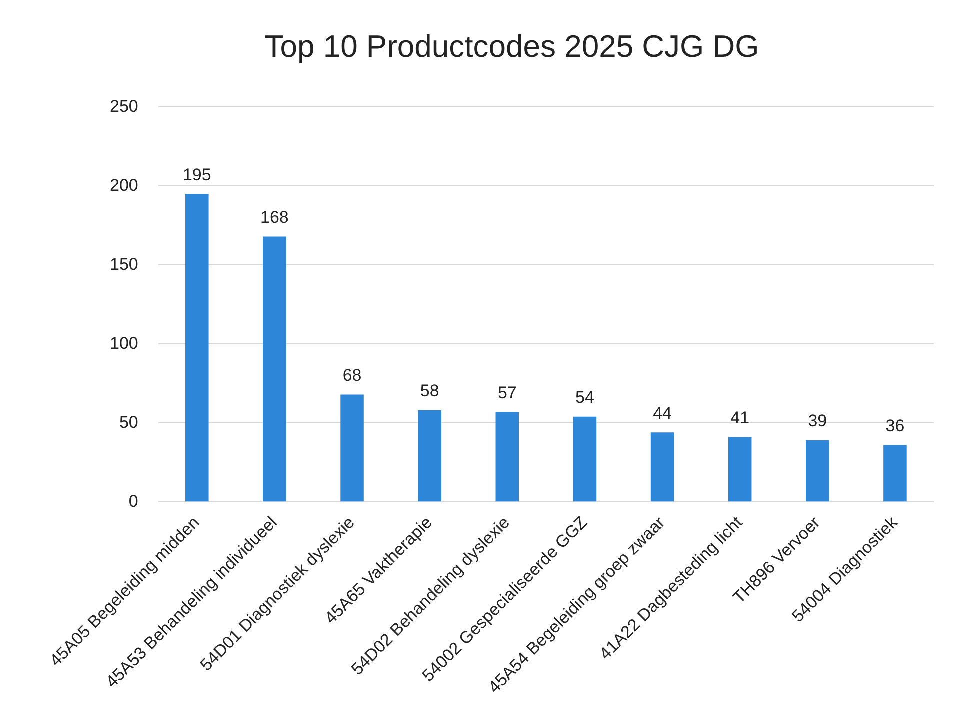  I want to click on data-label: 68, so click(352, 375).